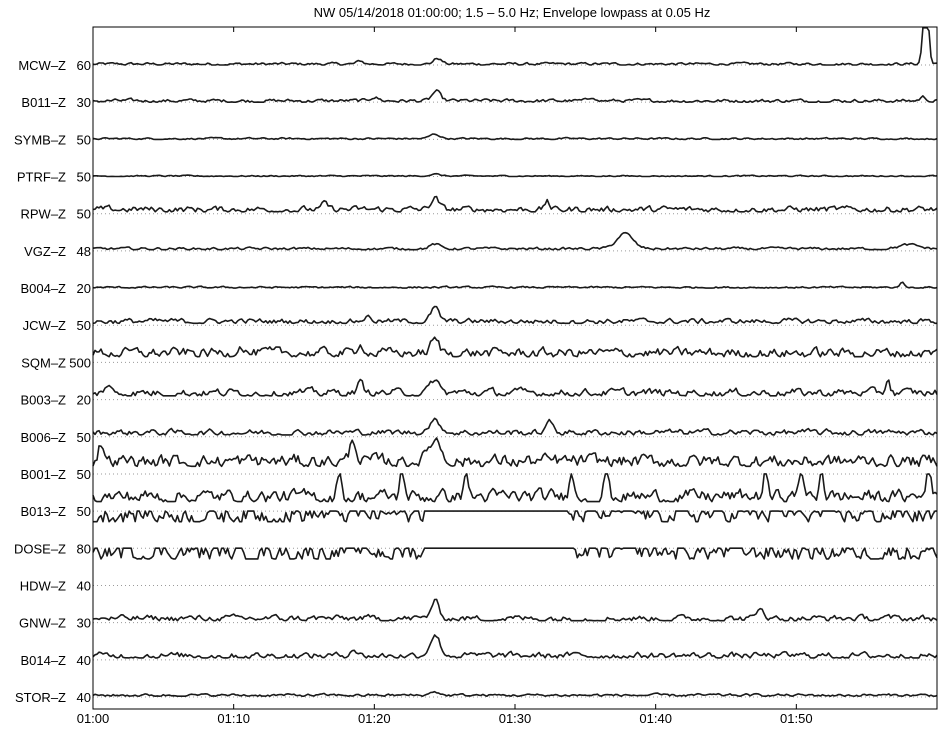 The image size is (940, 729). I want to click on station-label: B014–Z, so click(43, 660).